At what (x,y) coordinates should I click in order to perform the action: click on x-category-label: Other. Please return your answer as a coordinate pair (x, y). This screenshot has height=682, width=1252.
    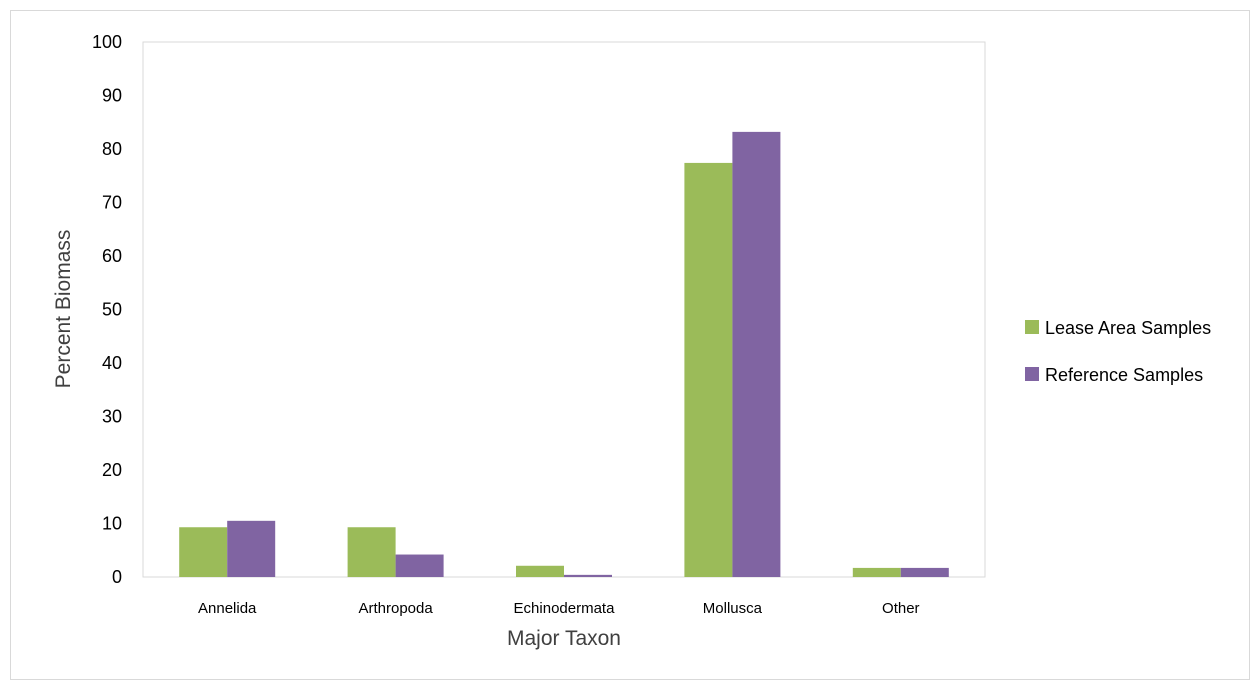
    Looking at the image, I should click on (901, 608).